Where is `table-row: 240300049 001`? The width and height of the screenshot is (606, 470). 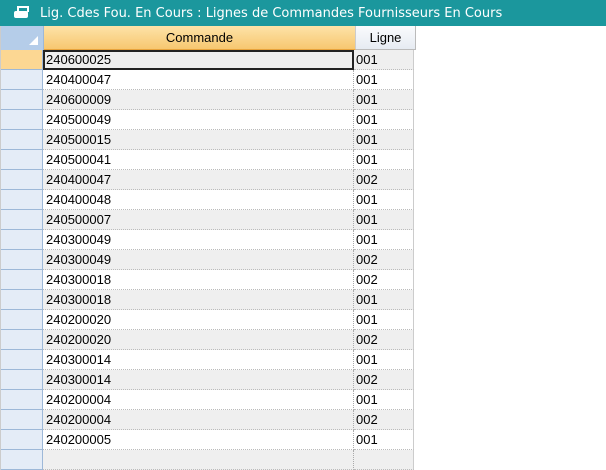
table-row: 240300049 001 is located at coordinates (208, 240).